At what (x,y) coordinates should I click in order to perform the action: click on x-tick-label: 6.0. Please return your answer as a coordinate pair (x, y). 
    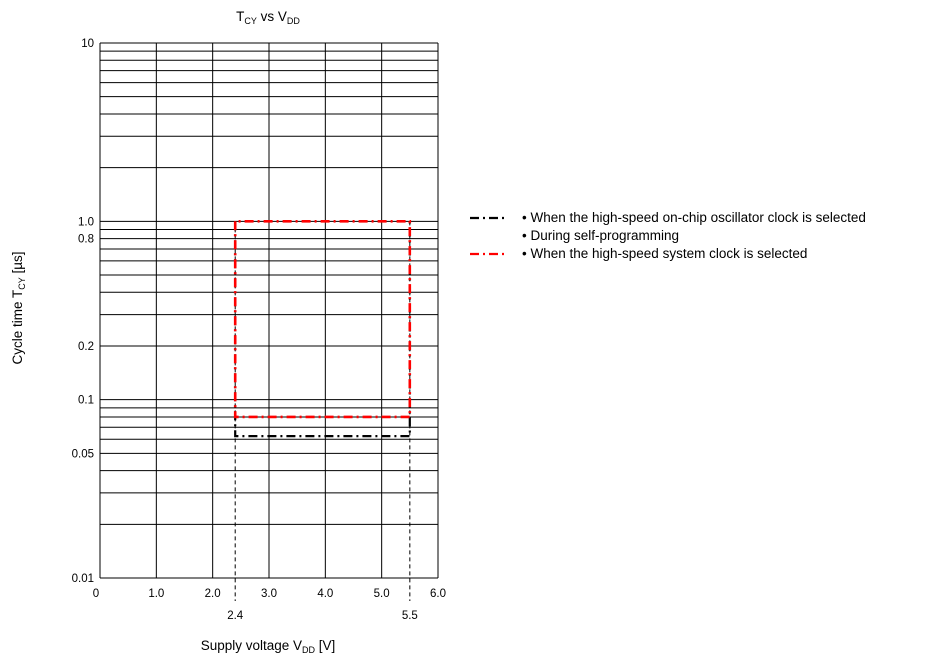
    Looking at the image, I should click on (438, 594).